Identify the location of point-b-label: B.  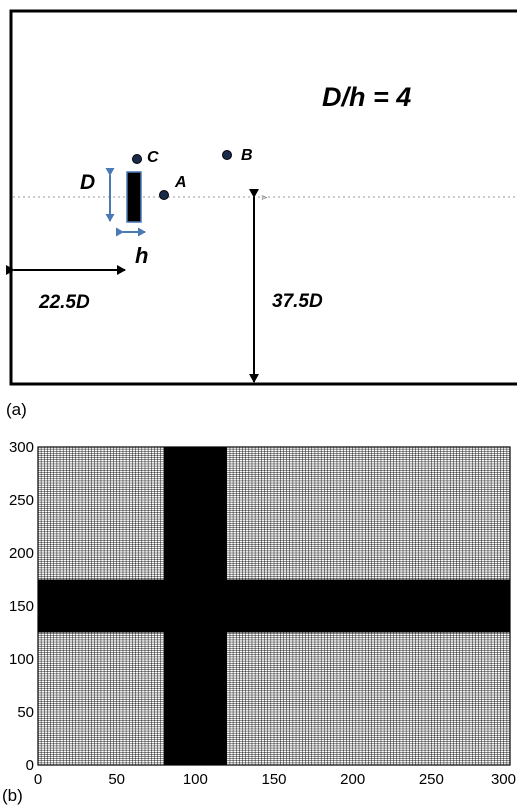
(247, 155).